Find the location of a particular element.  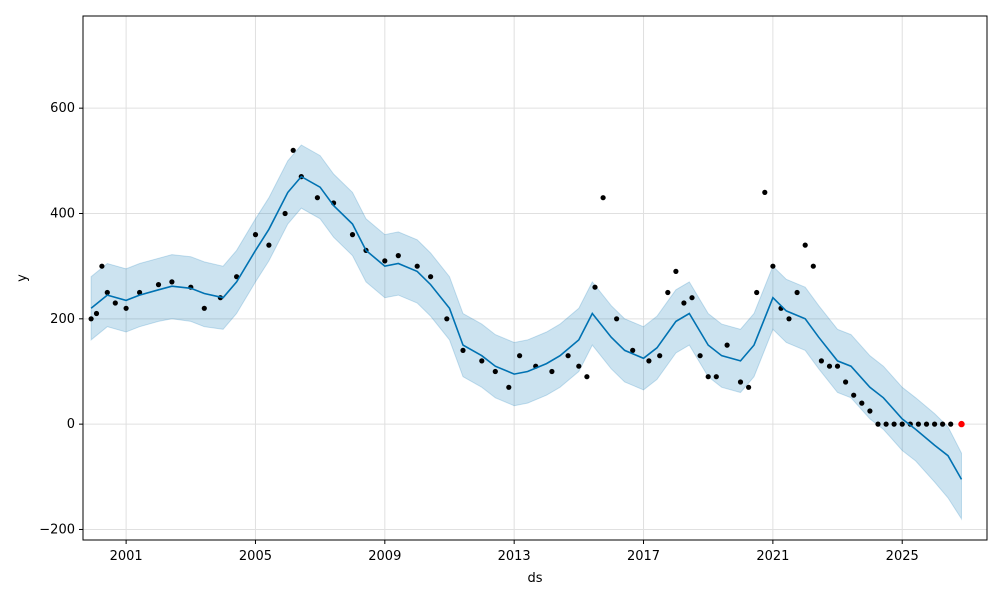

y-tick-label: 400 is located at coordinates (62, 213).